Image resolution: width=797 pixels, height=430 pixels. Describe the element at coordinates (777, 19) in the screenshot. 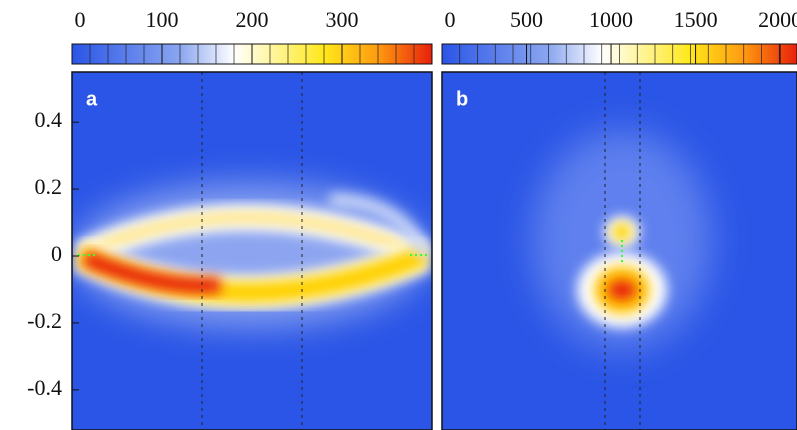

I see `colorbar-tick-label: 2000` at that location.